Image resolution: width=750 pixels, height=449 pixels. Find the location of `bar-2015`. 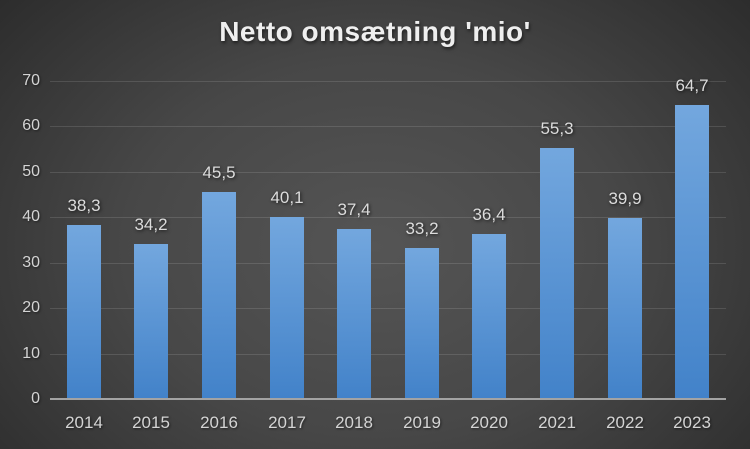

bar-2015 is located at coordinates (151, 321).